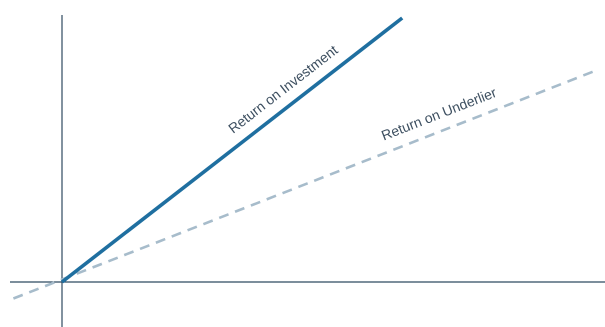 The width and height of the screenshot is (605, 327). Describe the element at coordinates (362, 93) in the screenshot. I see `series-labels: Return on Investment Return on Underlier` at that location.